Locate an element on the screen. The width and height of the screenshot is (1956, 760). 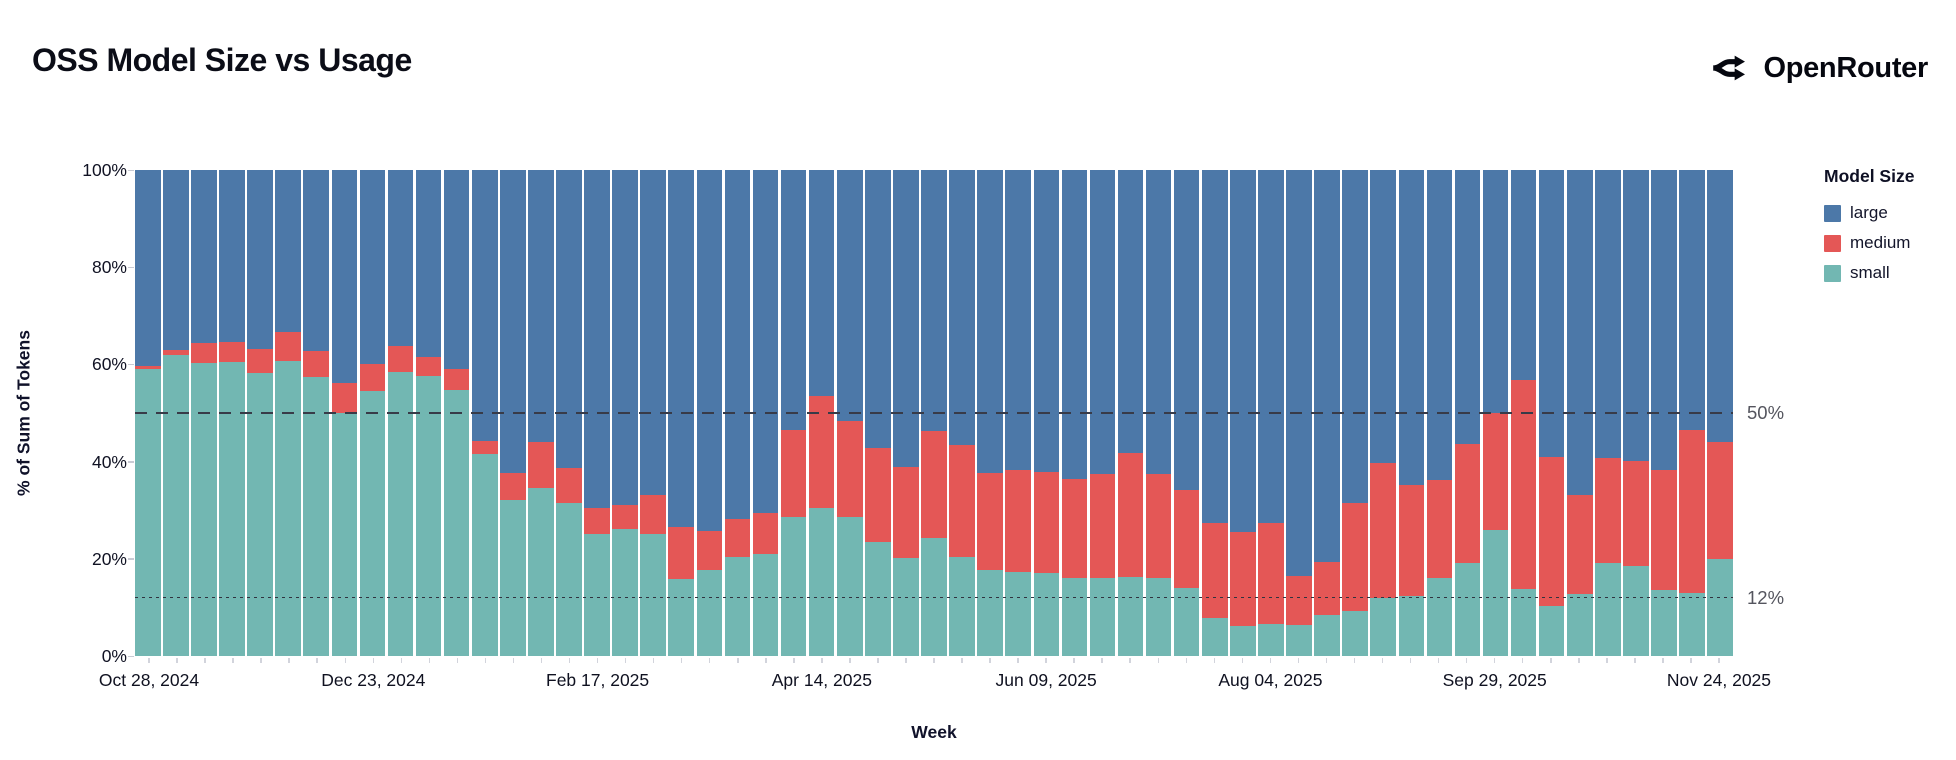
bar-oct-28-2024 is located at coordinates (148, 413).